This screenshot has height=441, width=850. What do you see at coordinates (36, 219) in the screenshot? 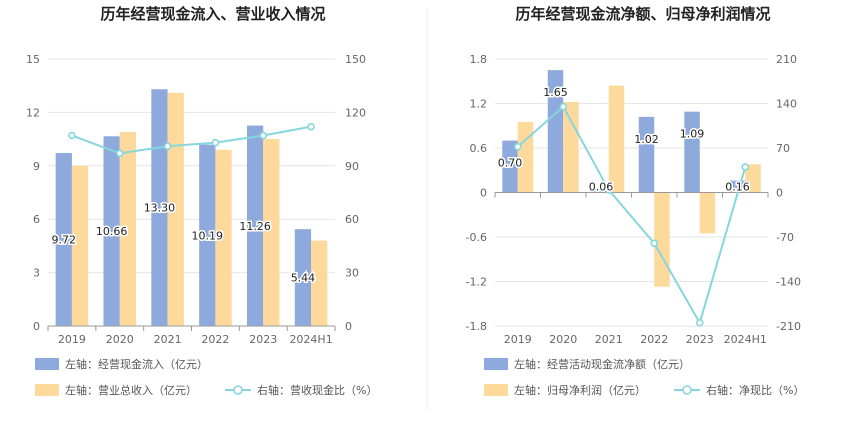
I see `left-tick-label: 6` at bounding box center [36, 219].